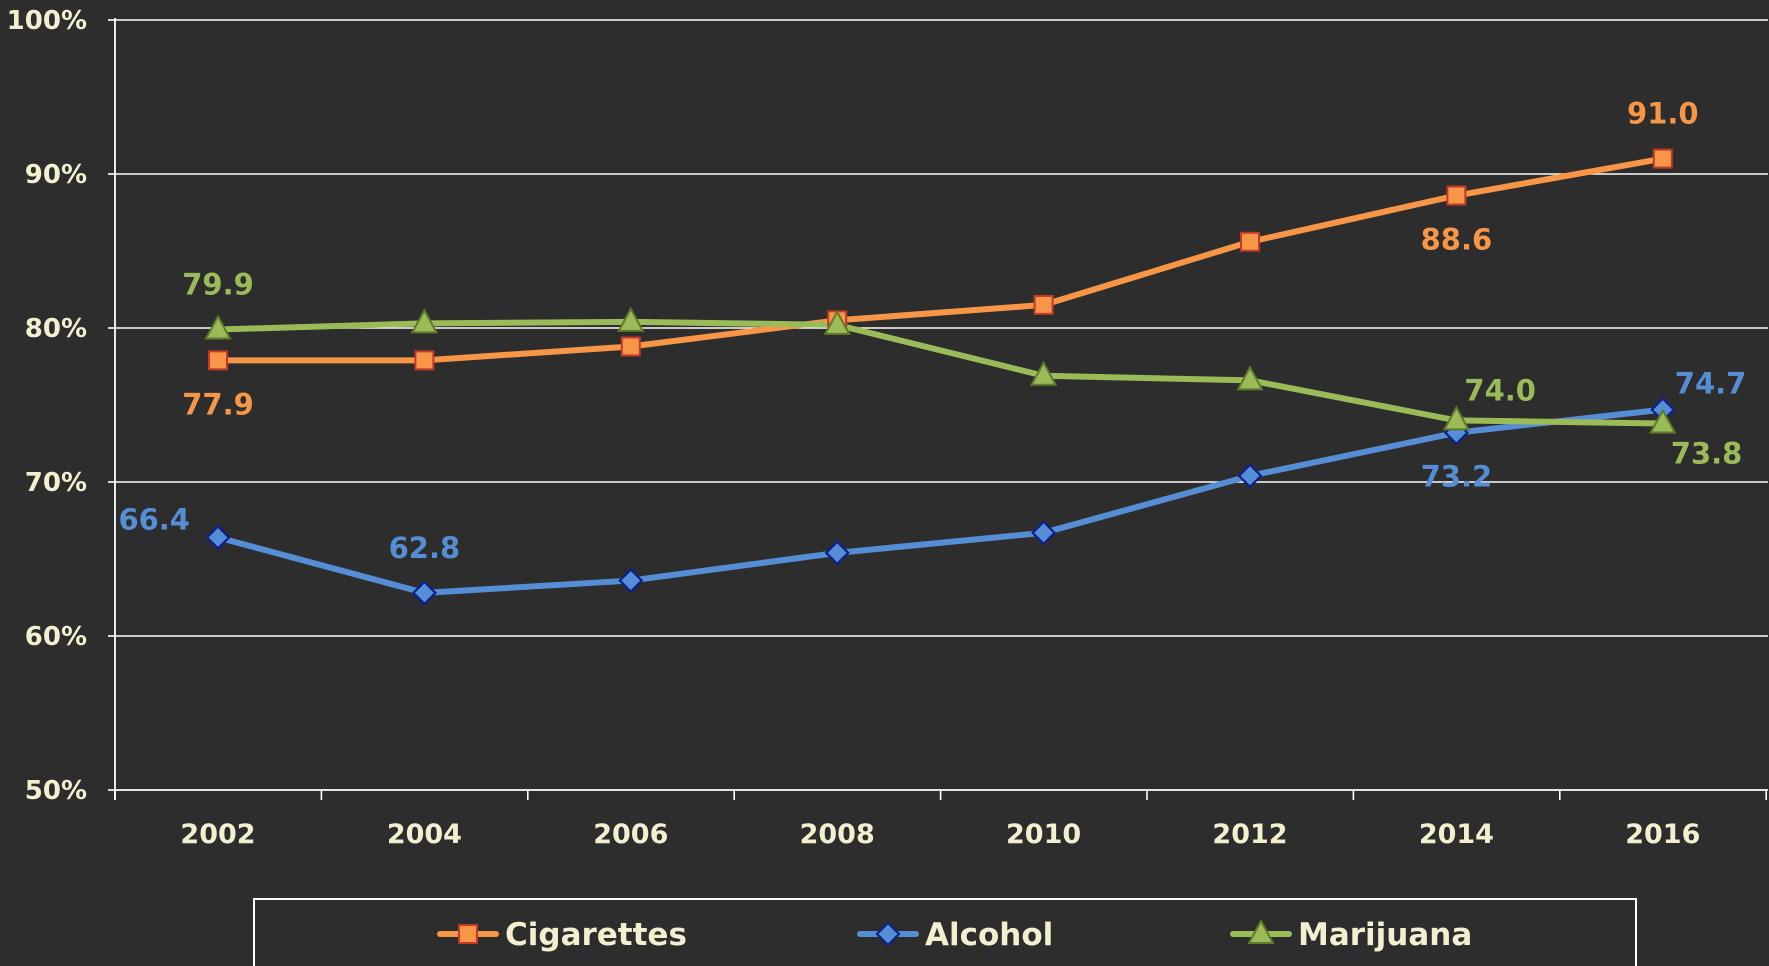 The image size is (1769, 966). Describe the element at coordinates (1707, 453) in the screenshot. I see `marijuana-data-label-2016: 73.8` at that location.